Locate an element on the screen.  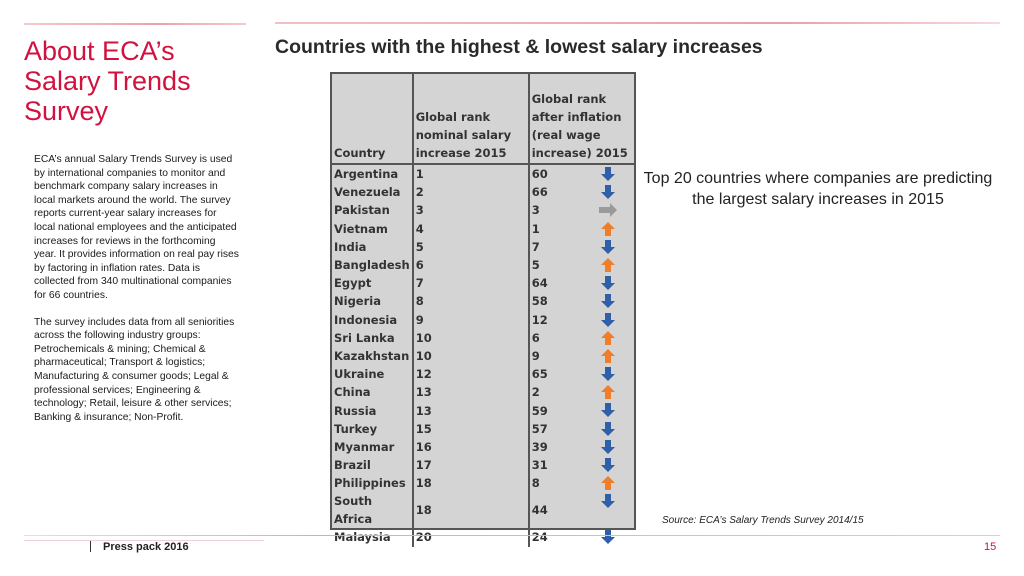
table-row: Russia 13 59 is located at coordinates (483, 410).